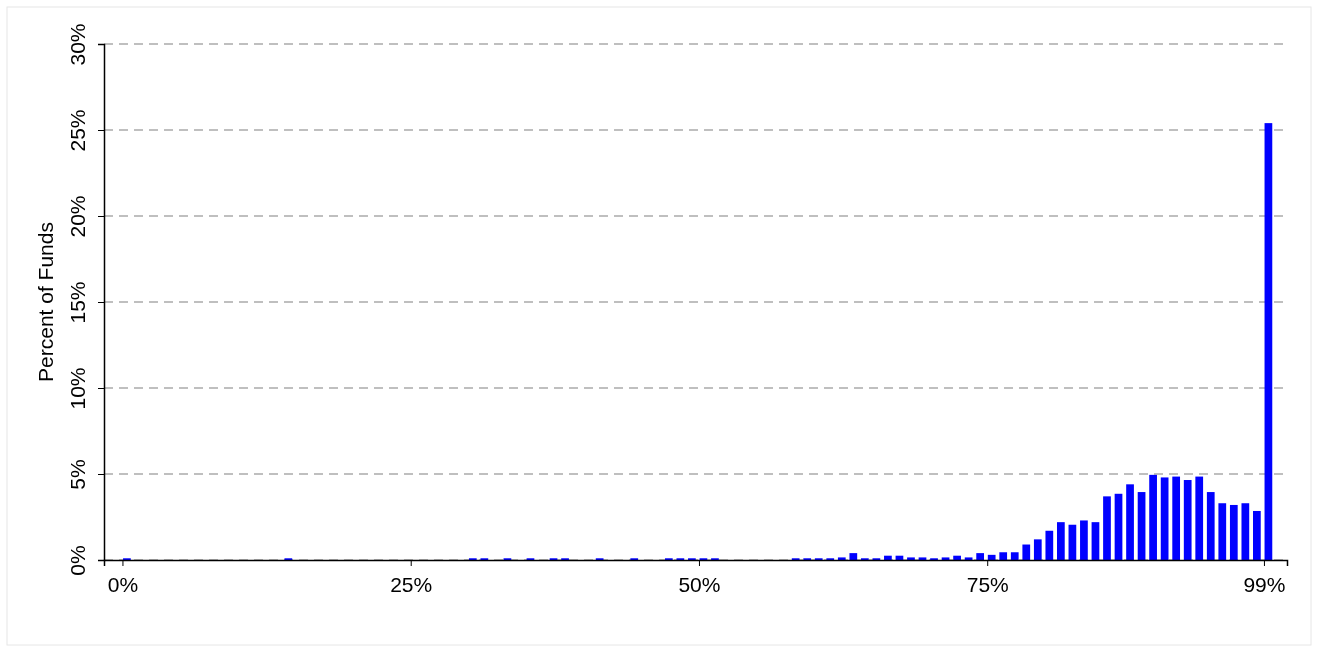  Describe the element at coordinates (411, 585) in the screenshot. I see `x-tick-label: 25%` at that location.